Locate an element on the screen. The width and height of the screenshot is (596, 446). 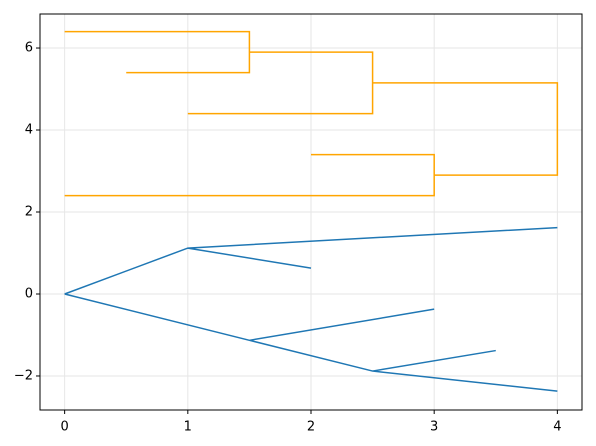
y-tick-label: 2 is located at coordinates (29, 212).